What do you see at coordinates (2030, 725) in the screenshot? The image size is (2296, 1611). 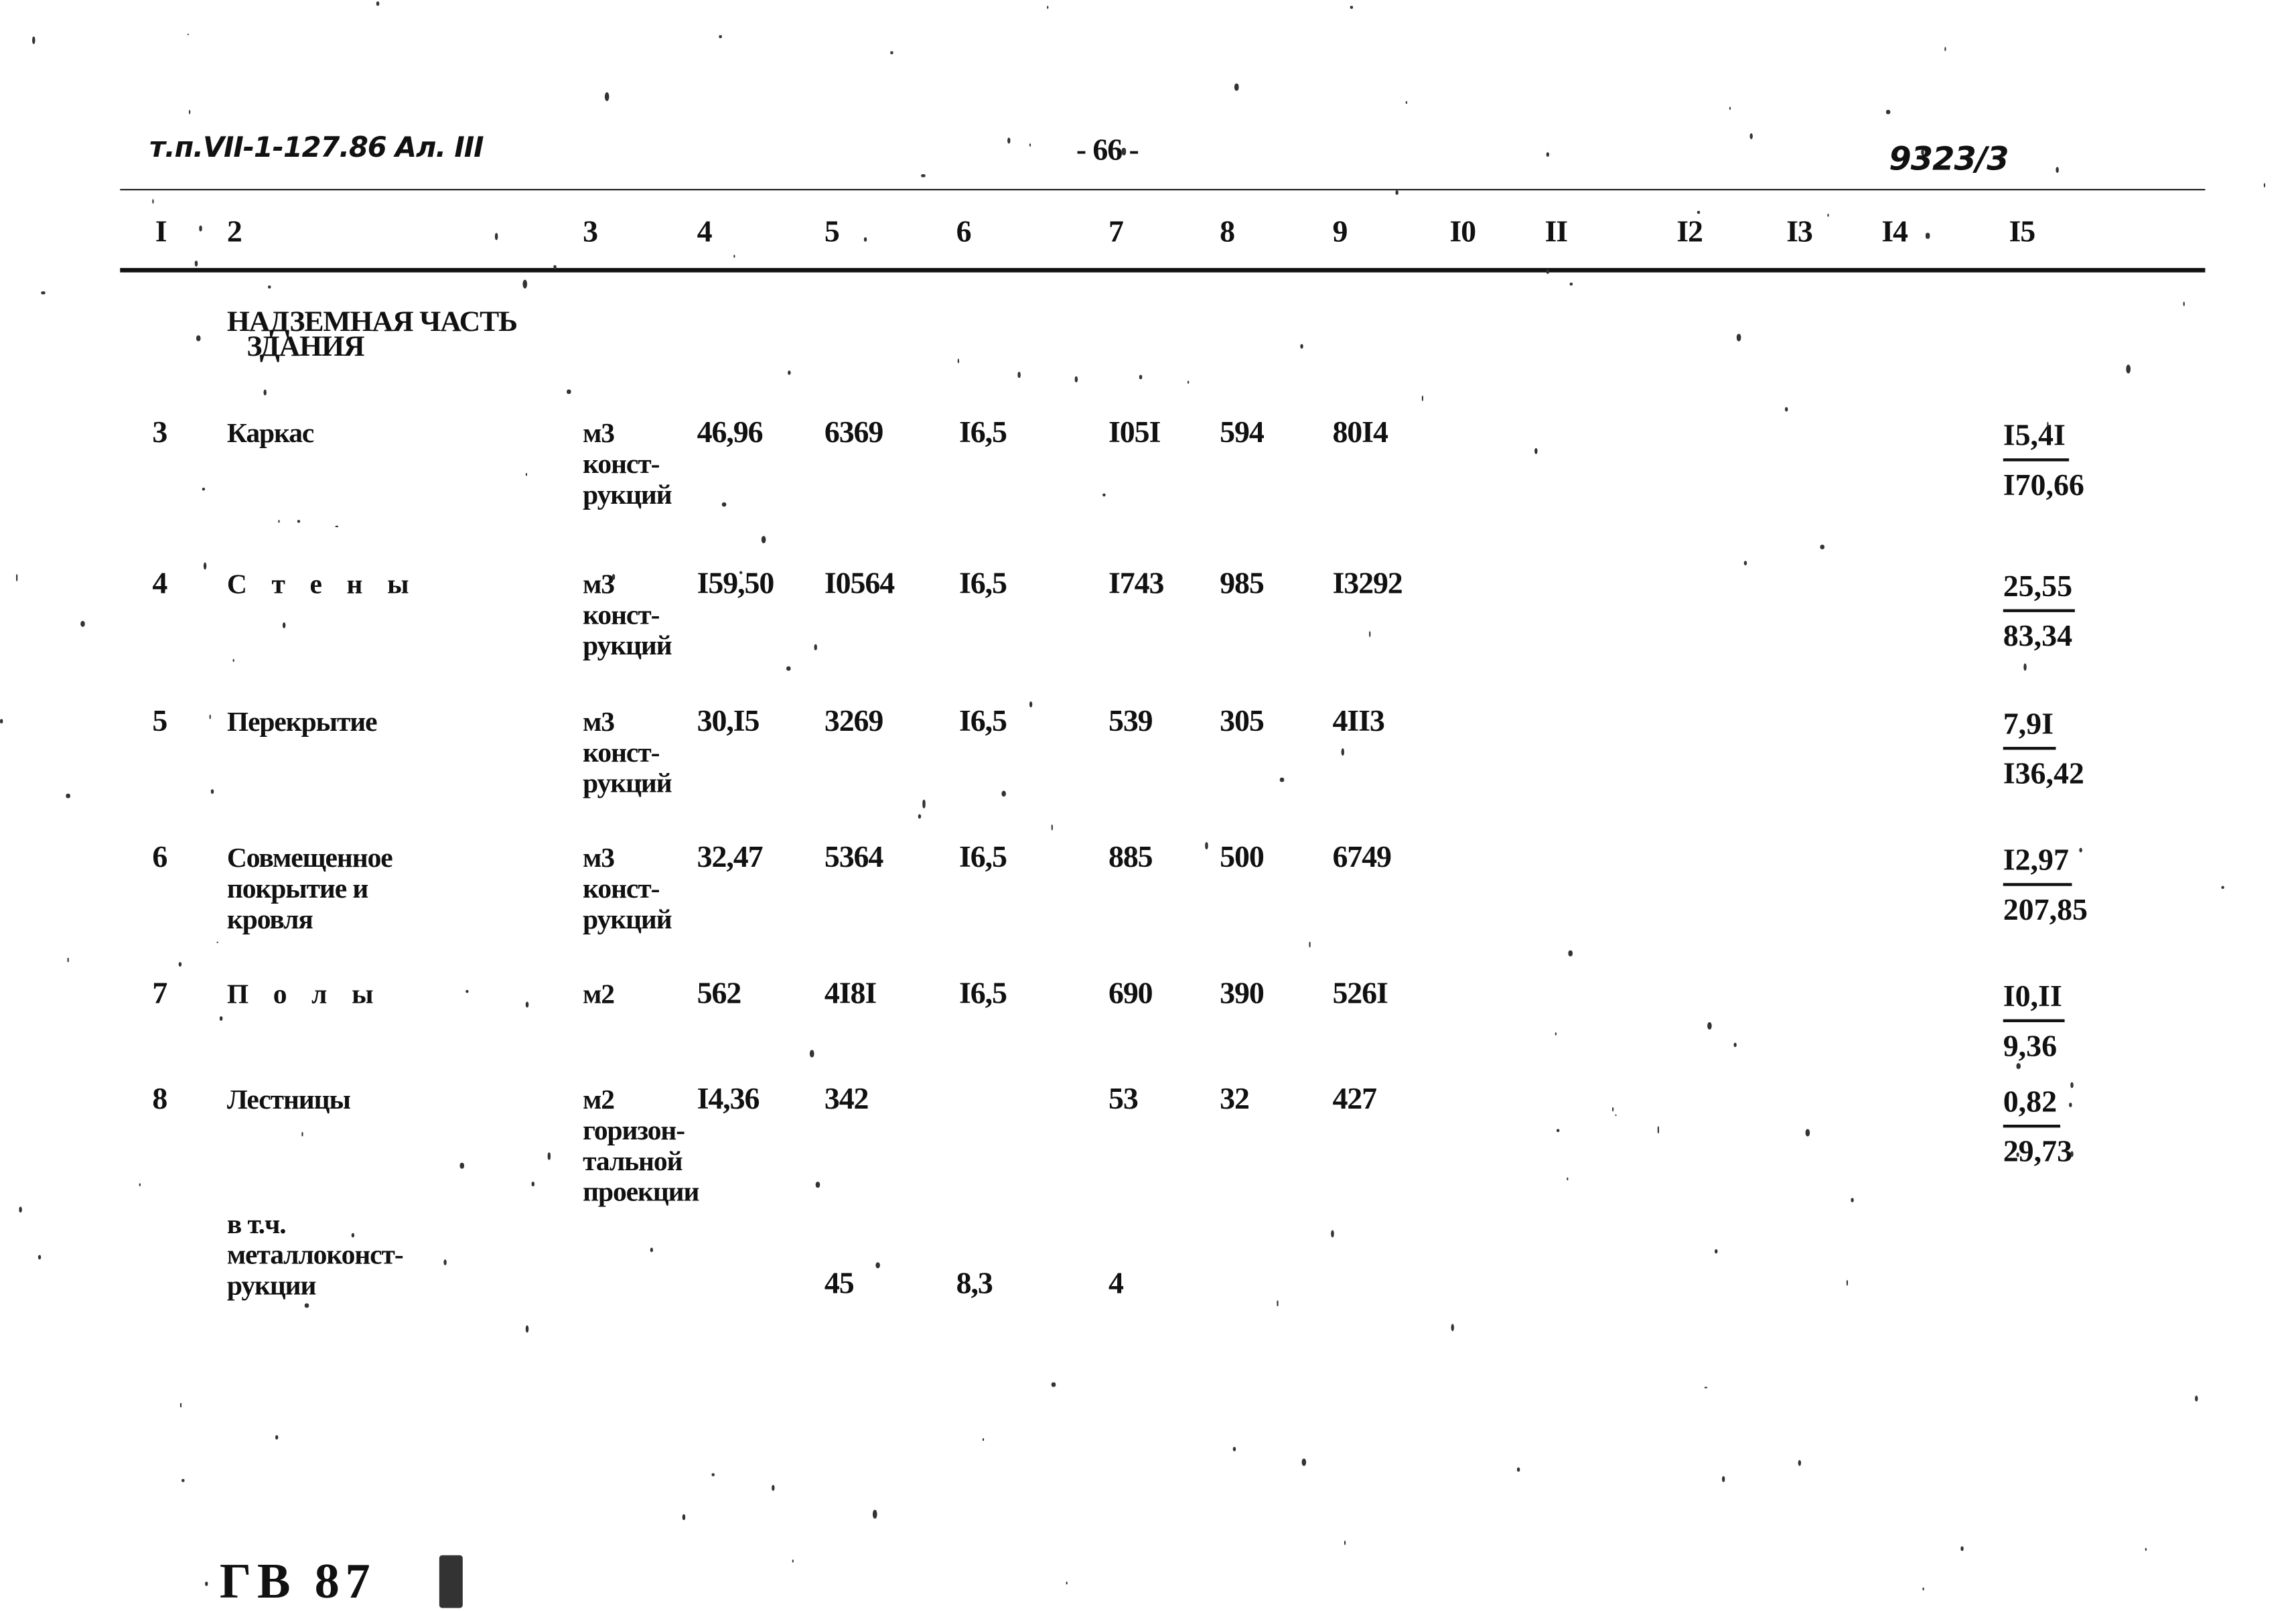 I see `fraction-numerator: 7,9I` at bounding box center [2030, 725].